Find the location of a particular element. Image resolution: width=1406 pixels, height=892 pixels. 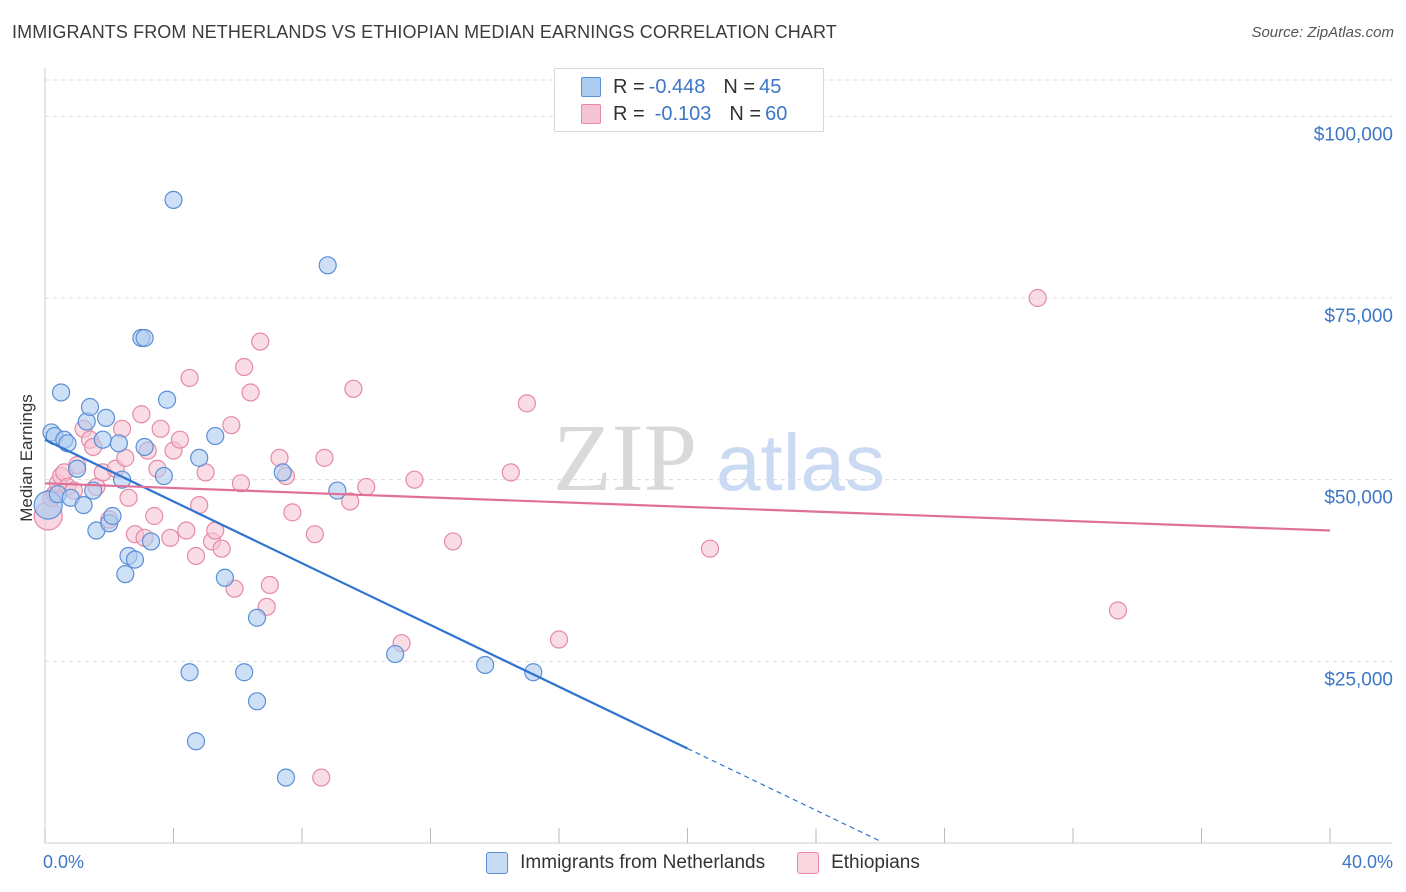

series-legend: Immigrants from Netherlands Ethiopians is located at coordinates (703, 863).